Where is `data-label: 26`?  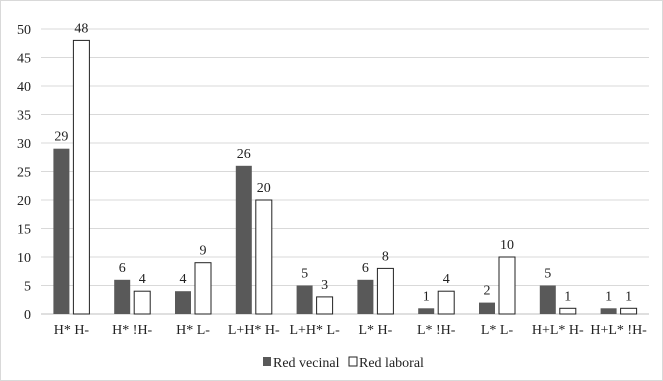
data-label: 26 is located at coordinates (244, 154).